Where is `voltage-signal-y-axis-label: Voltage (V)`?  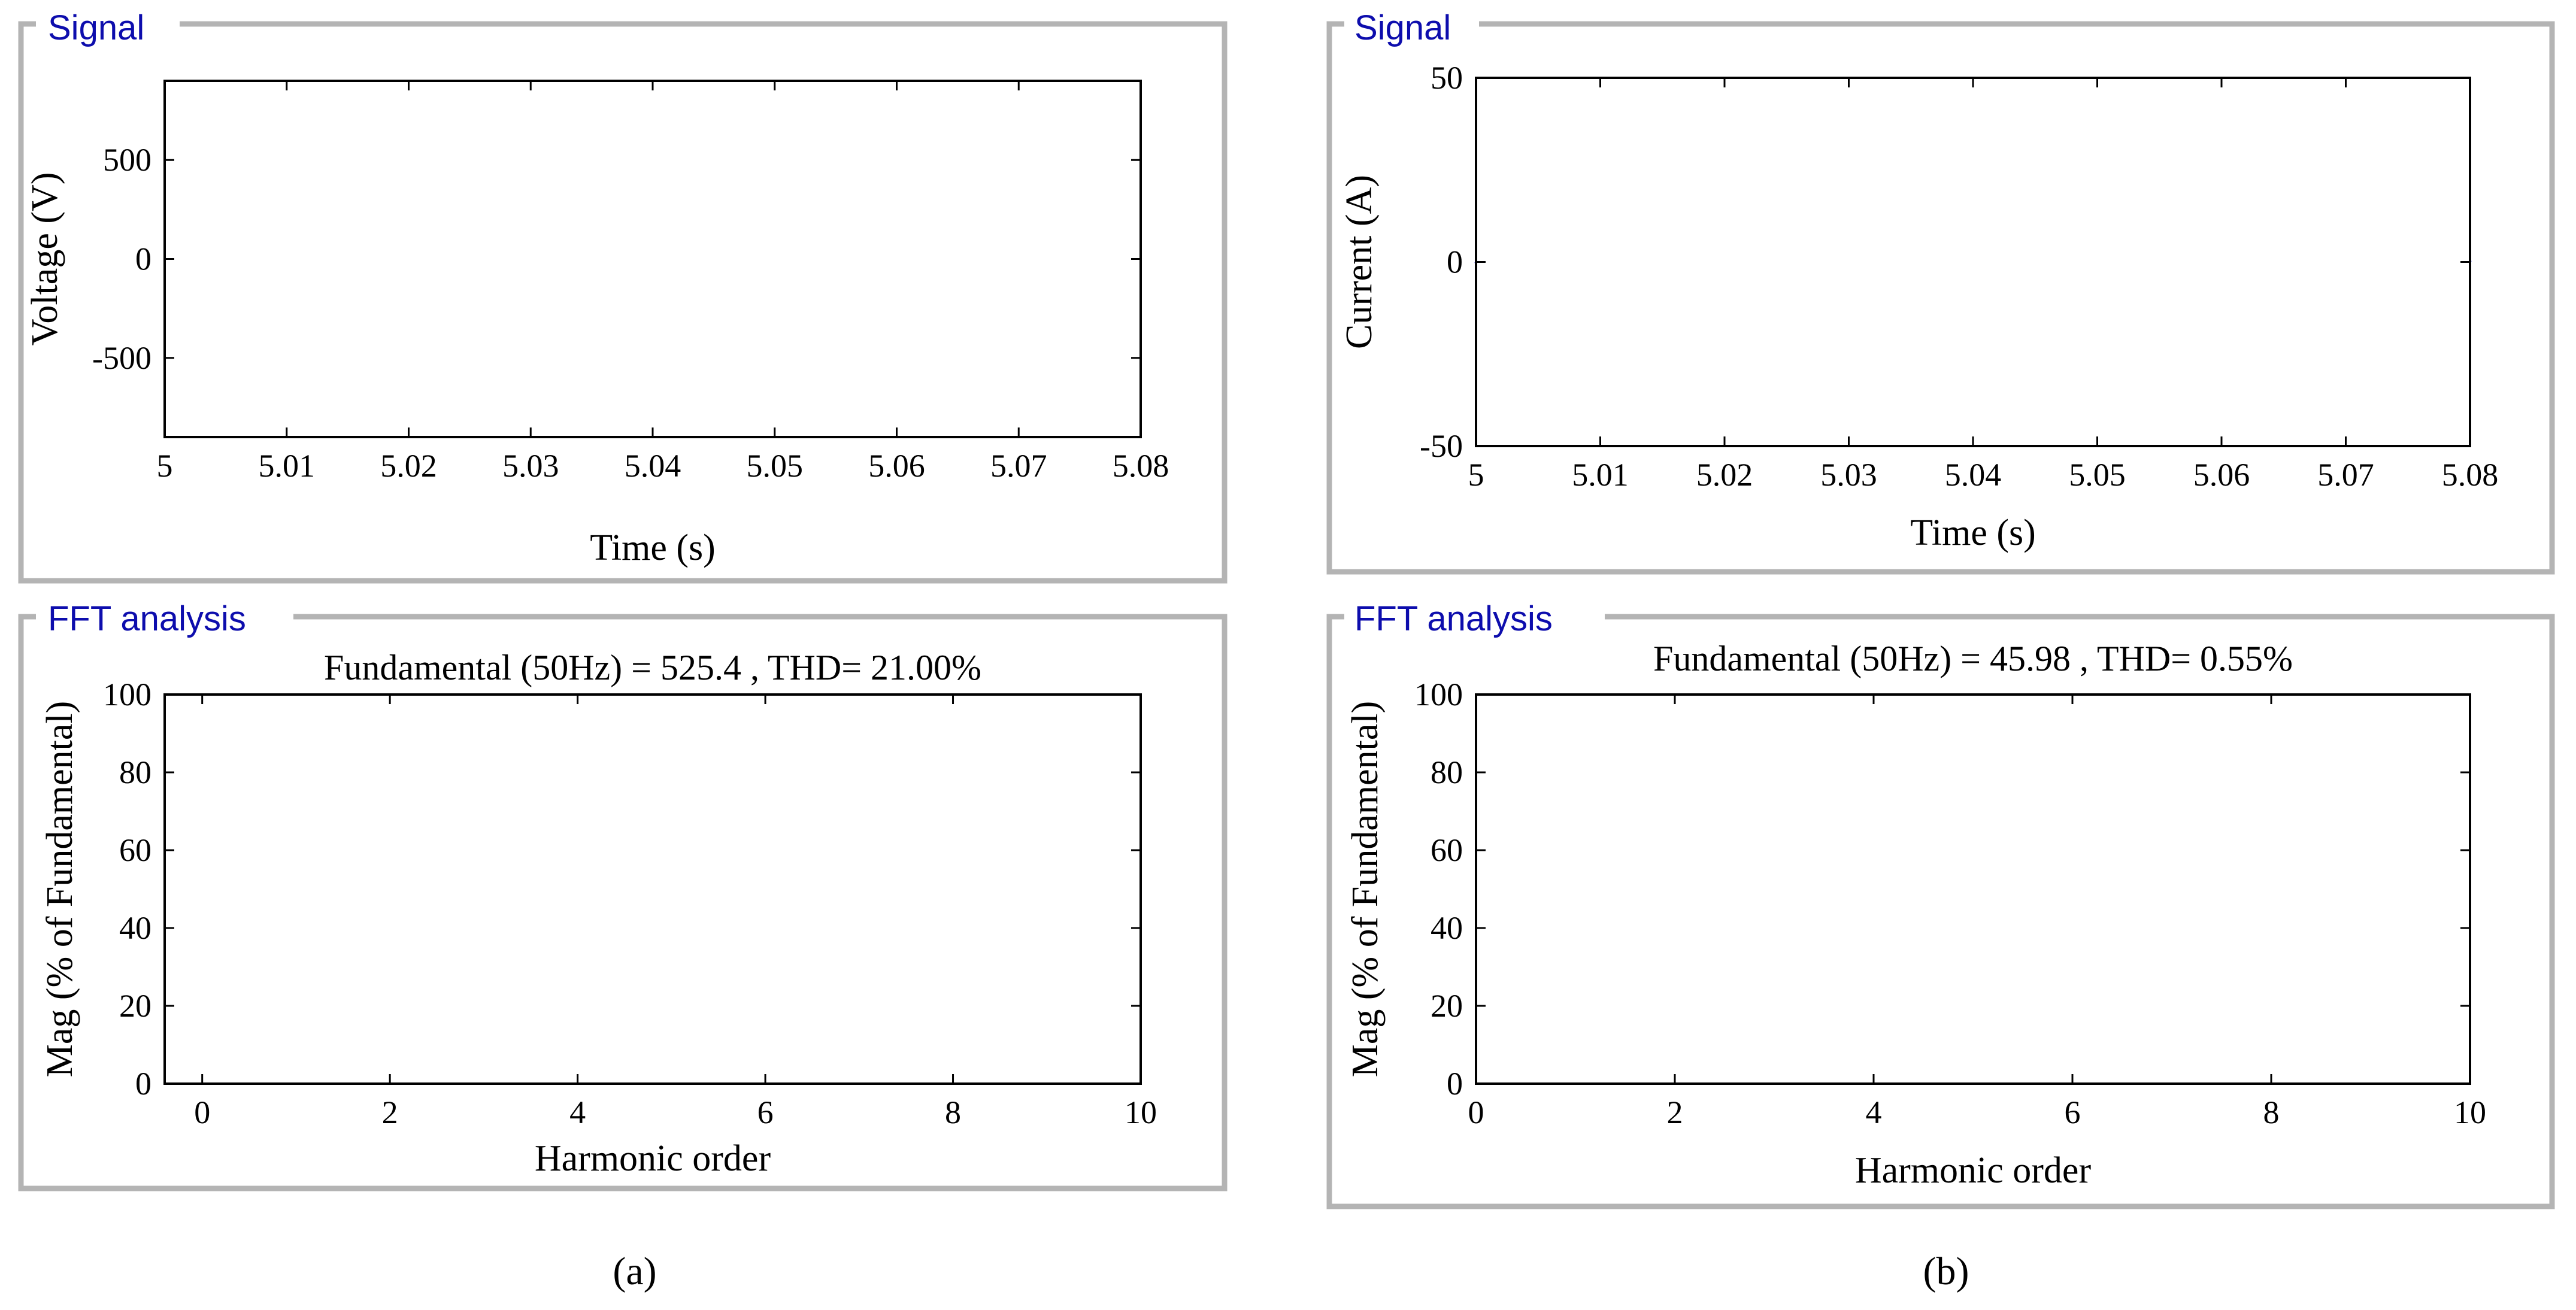 voltage-signal-y-axis-label: Voltage (V) is located at coordinates (45, 259).